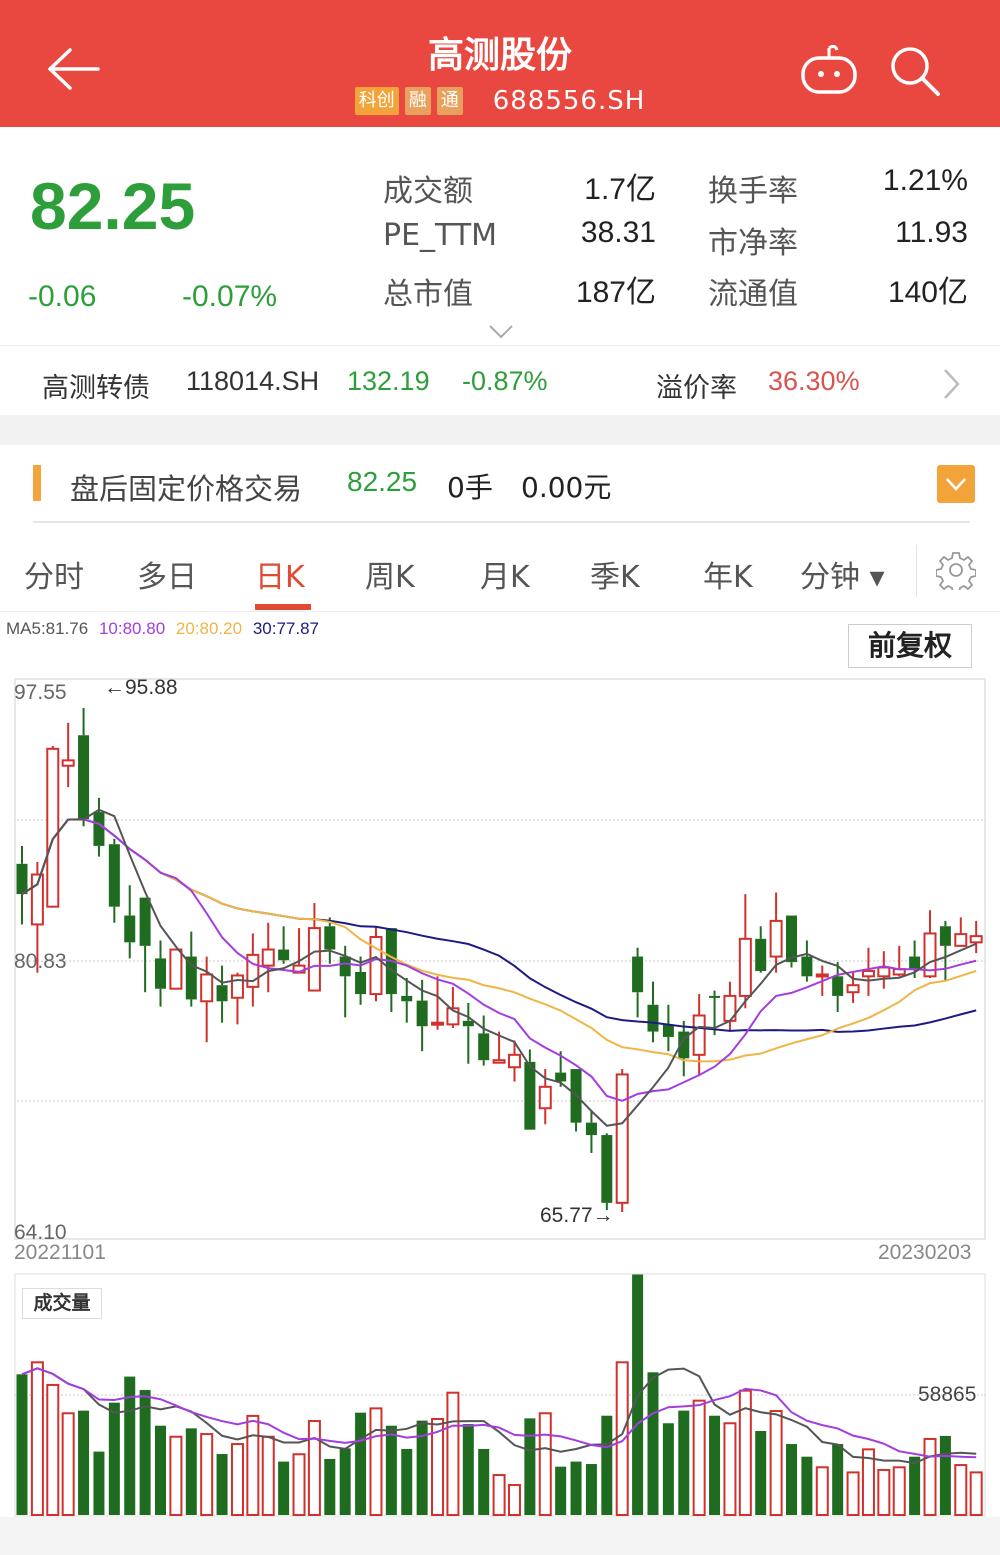 The width and height of the screenshot is (1000, 1555). I want to click on after-hours-volume: 0手, so click(470, 487).